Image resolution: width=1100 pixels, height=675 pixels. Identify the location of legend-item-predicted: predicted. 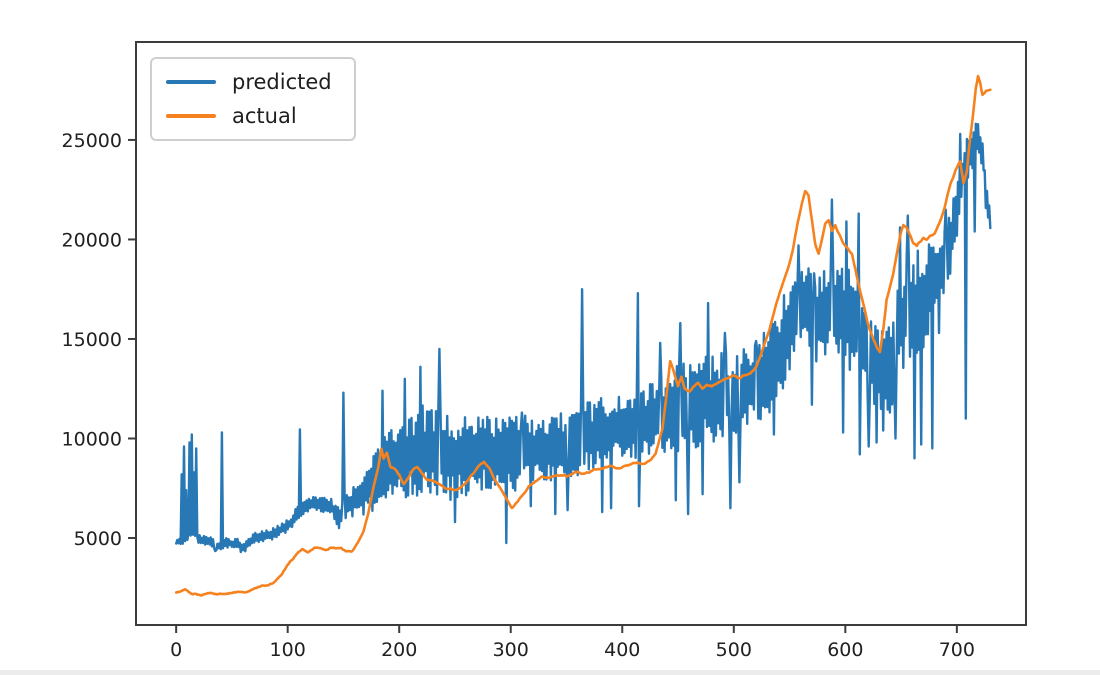
(249, 82).